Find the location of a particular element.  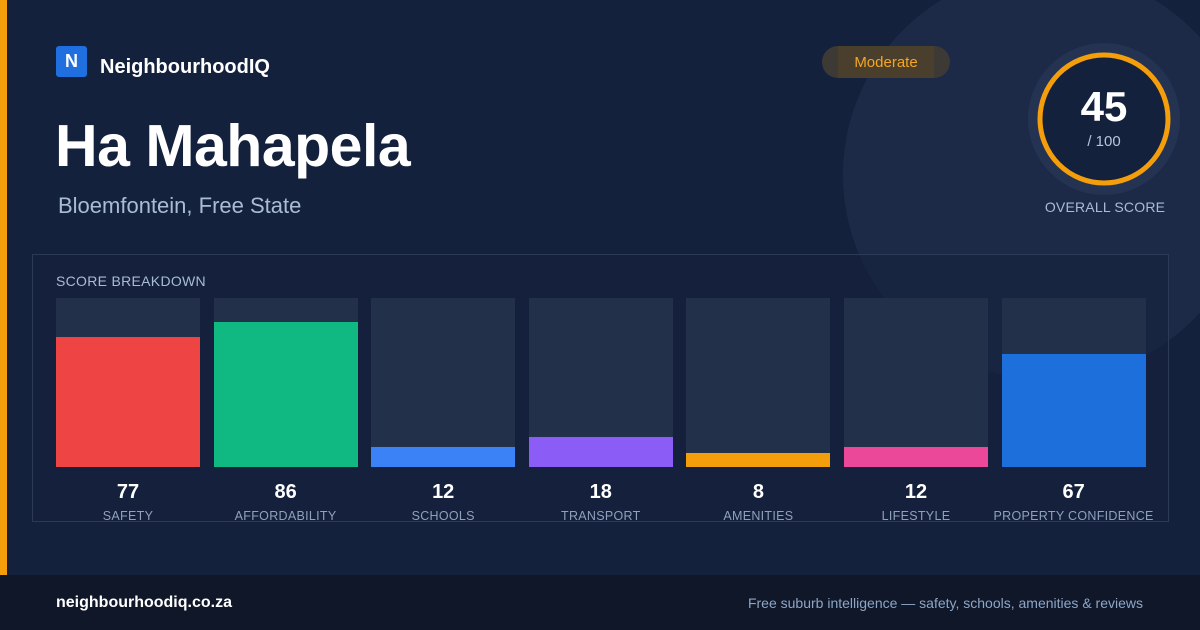

page-title: Ha Mahapela is located at coordinates (233, 146).